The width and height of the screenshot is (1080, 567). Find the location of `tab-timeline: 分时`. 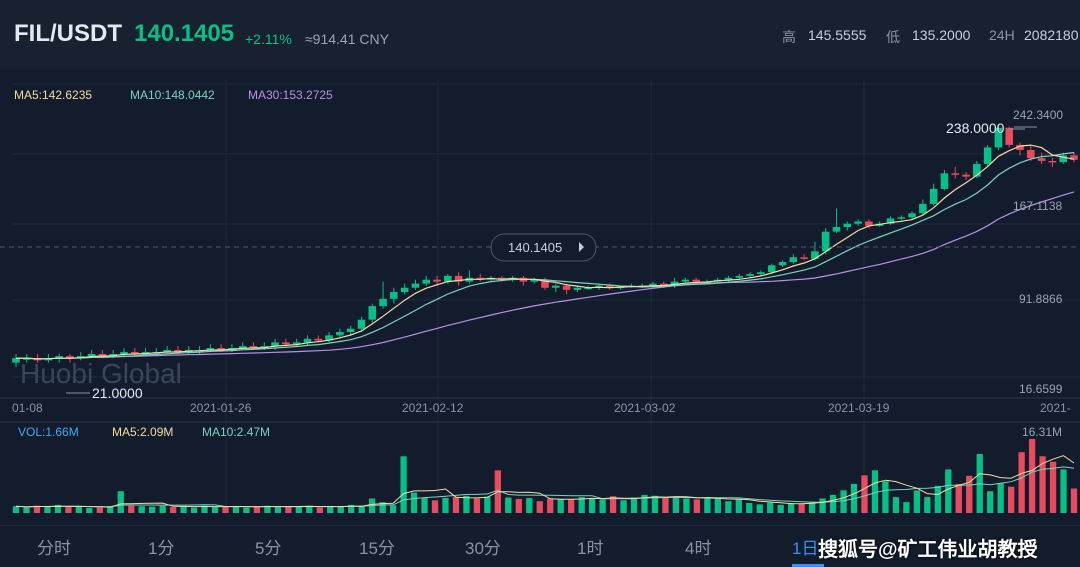

tab-timeline: 分时 is located at coordinates (54, 548).